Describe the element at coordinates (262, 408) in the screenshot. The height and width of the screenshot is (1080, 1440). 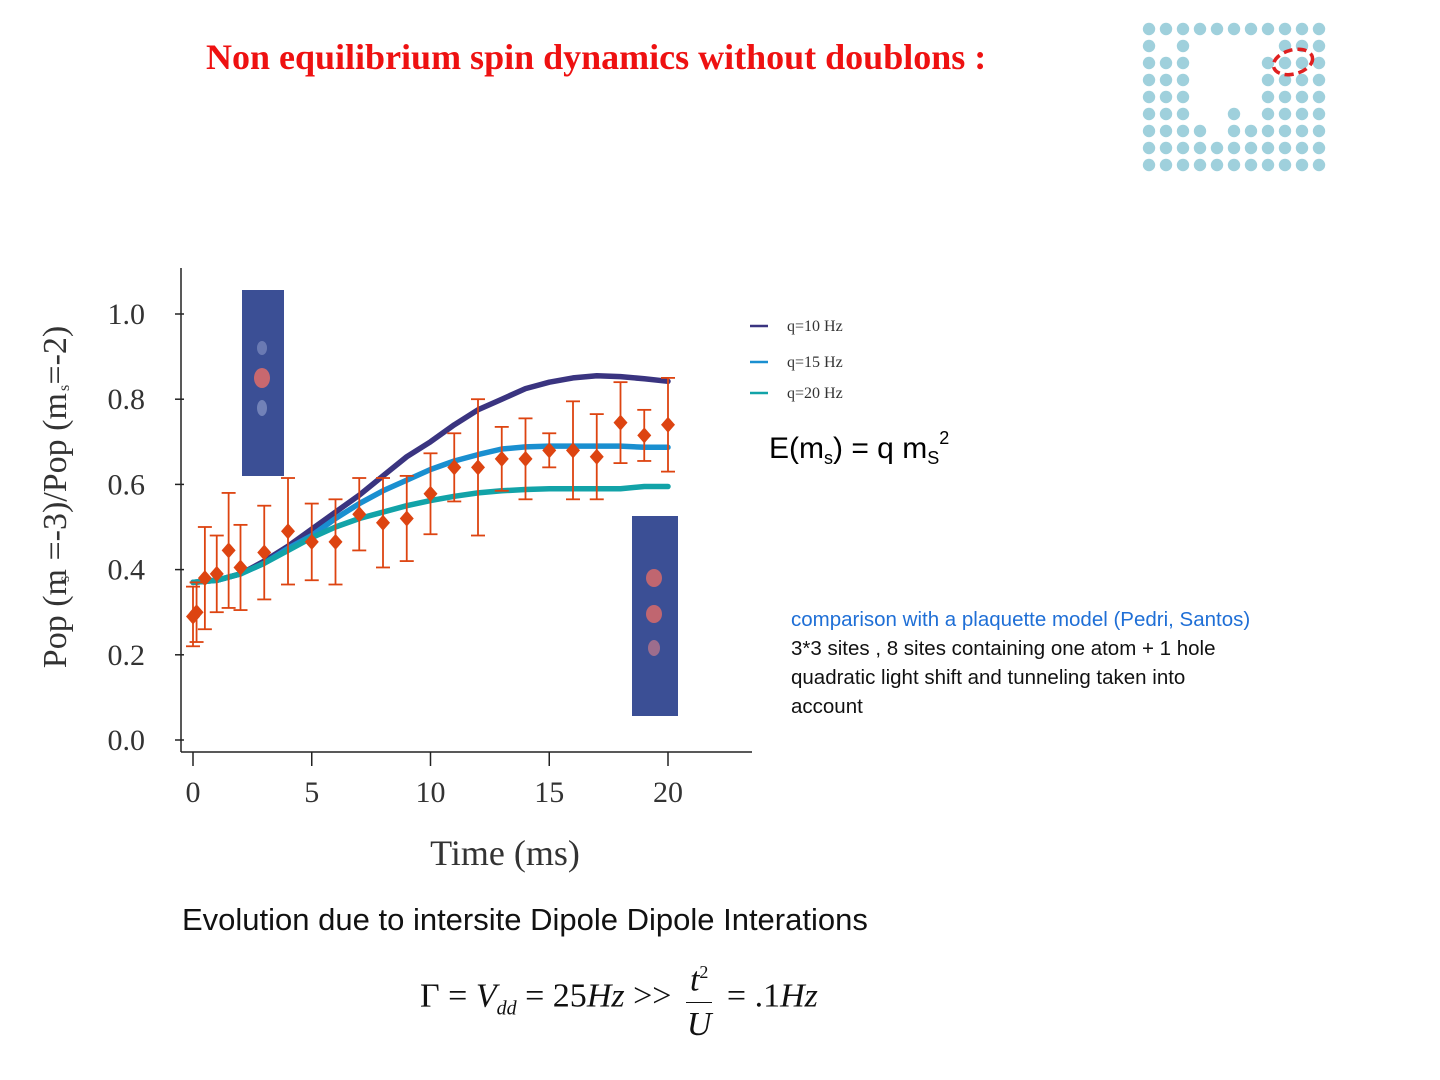
I see `inset-left-cloud-minor` at that location.